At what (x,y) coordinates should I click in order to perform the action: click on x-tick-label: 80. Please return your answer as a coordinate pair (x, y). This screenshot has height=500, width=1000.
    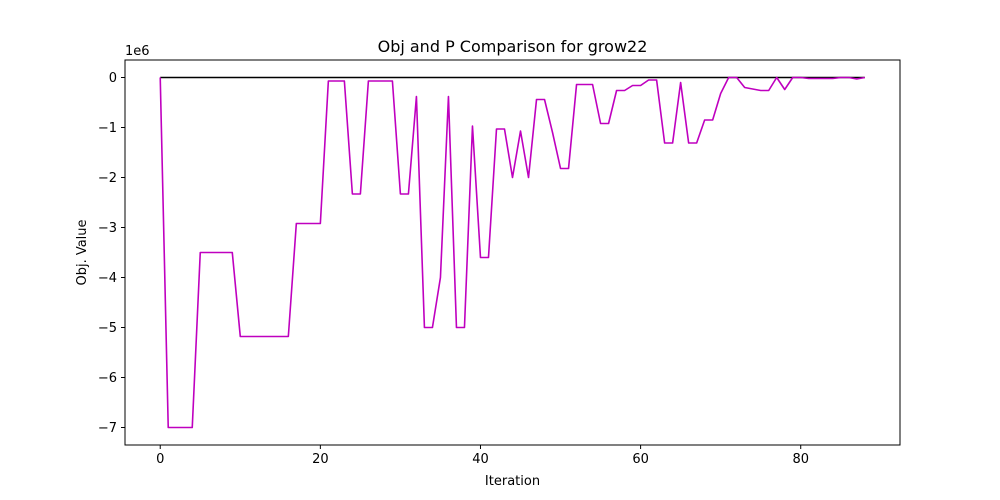
    Looking at the image, I should click on (800, 459).